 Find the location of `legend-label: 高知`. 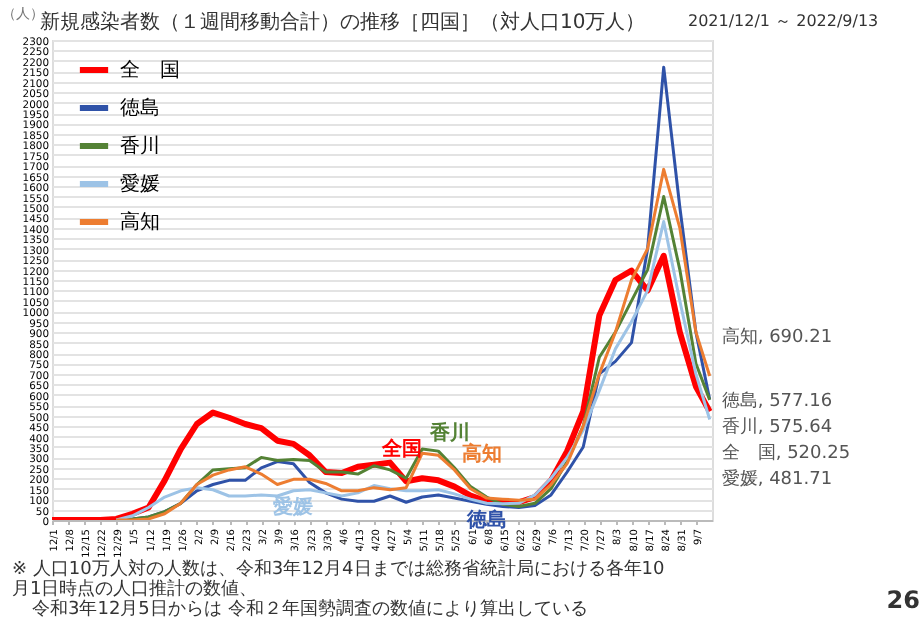

legend-label: 高知 is located at coordinates (140, 222).